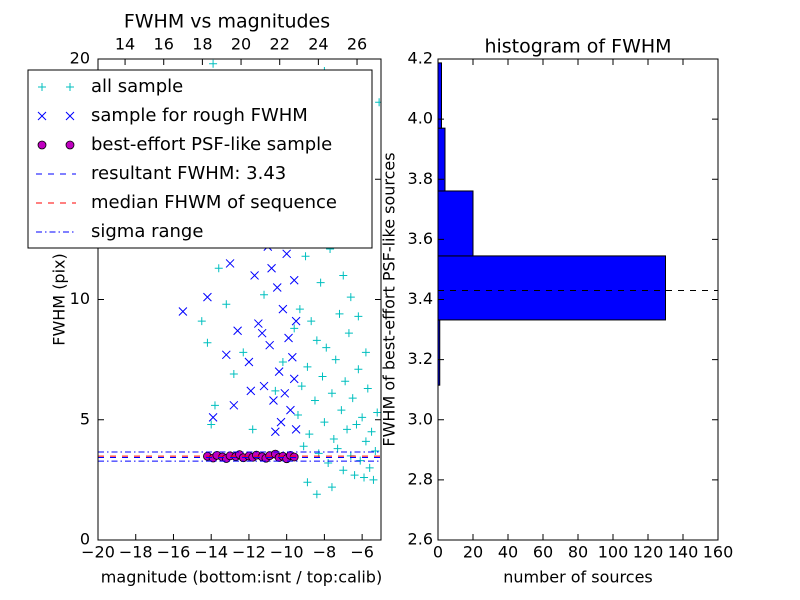 This screenshot has height=600, width=800. What do you see at coordinates (577, 47) in the screenshot?
I see `chart-title: histogram of FWHM` at bounding box center [577, 47].